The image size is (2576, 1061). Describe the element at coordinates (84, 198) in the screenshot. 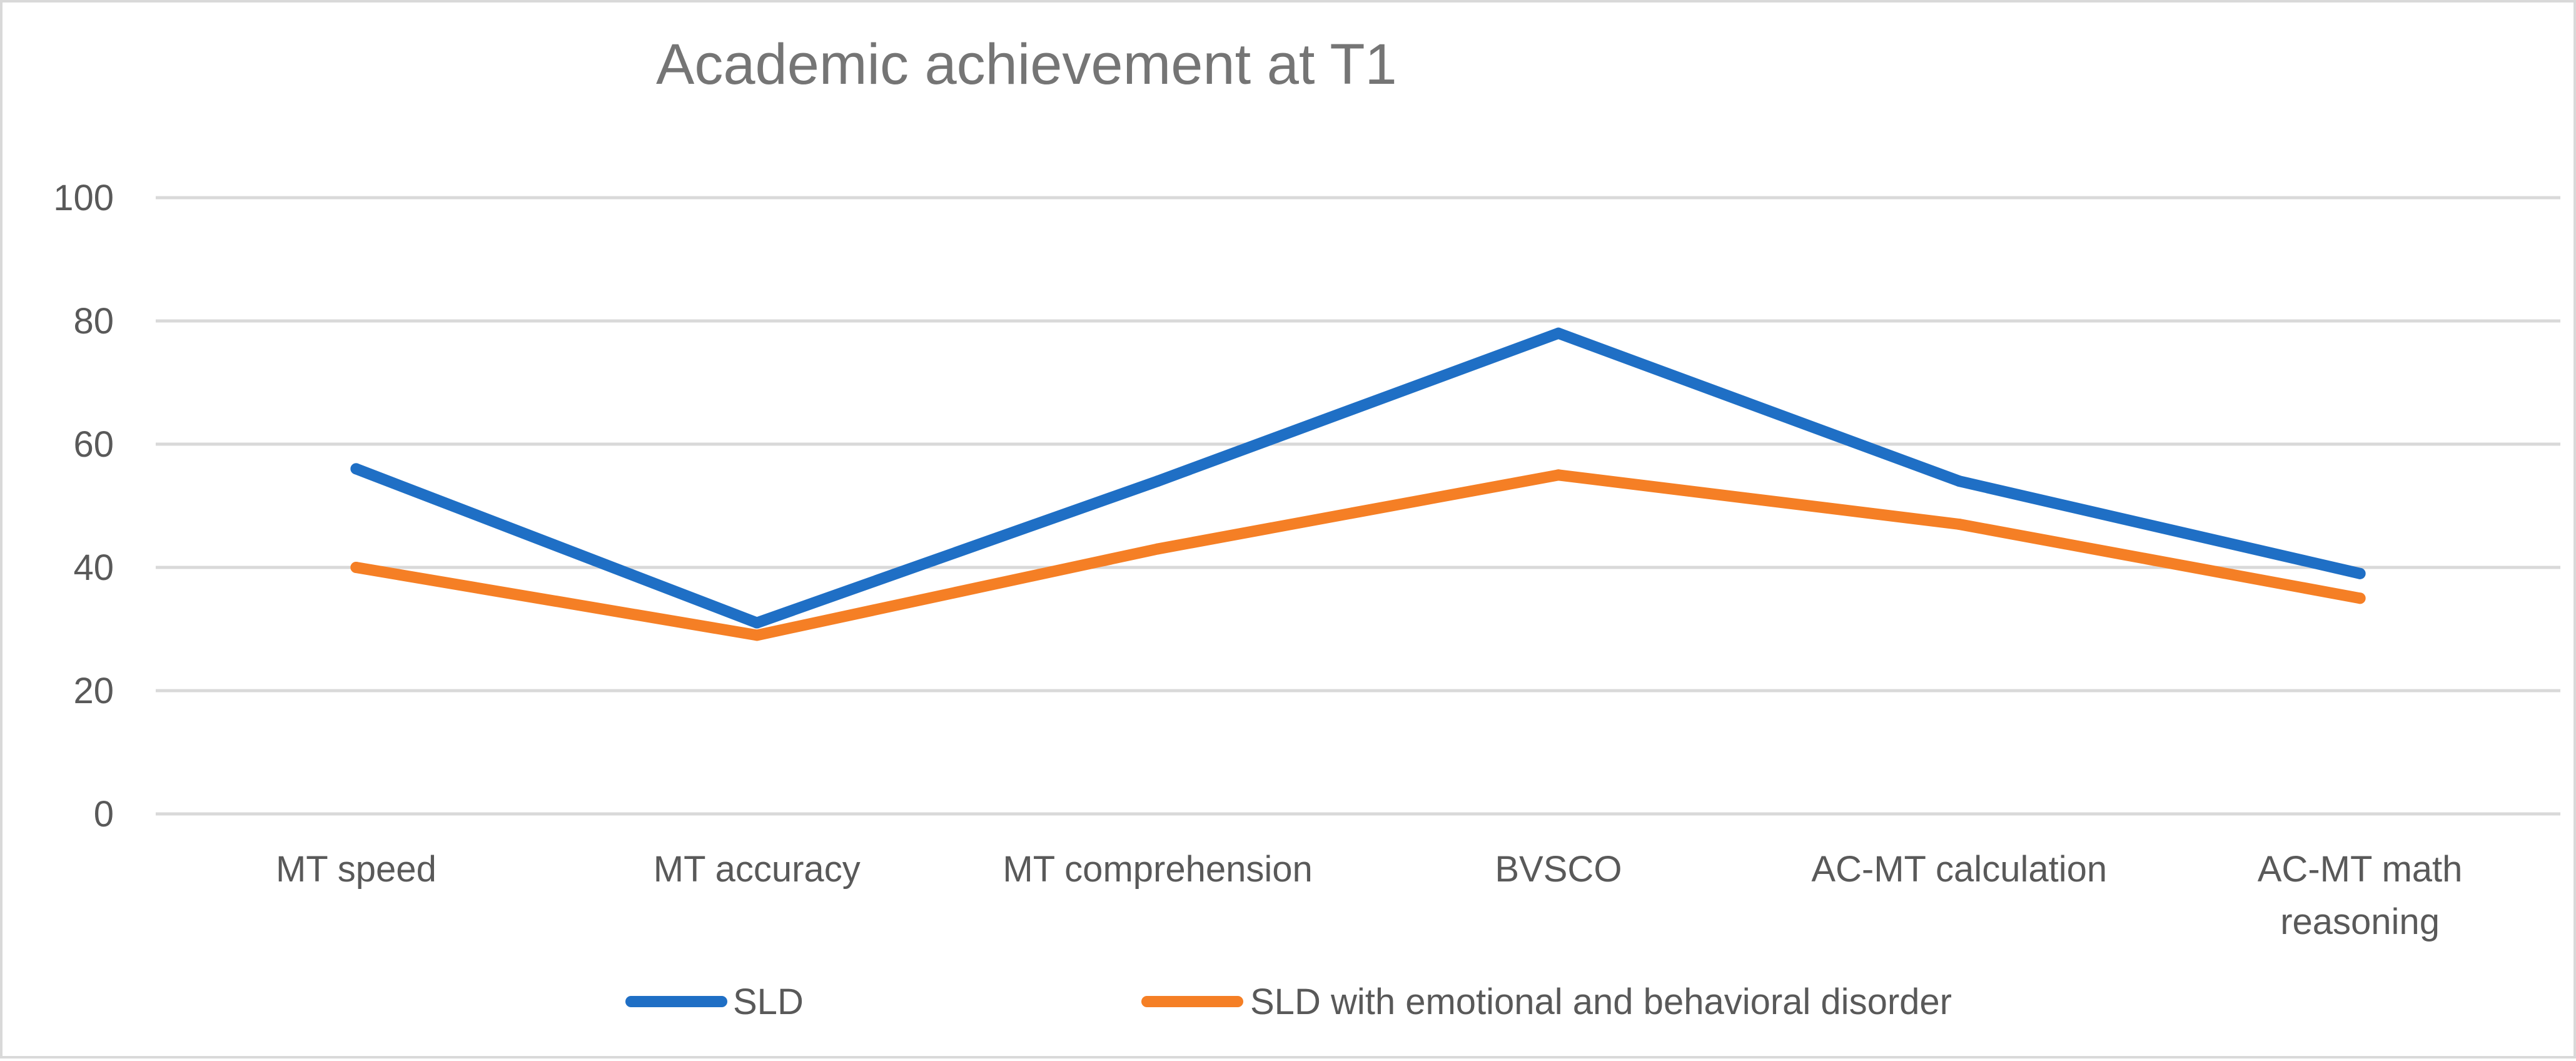

I see `y-tick-label: 100` at that location.